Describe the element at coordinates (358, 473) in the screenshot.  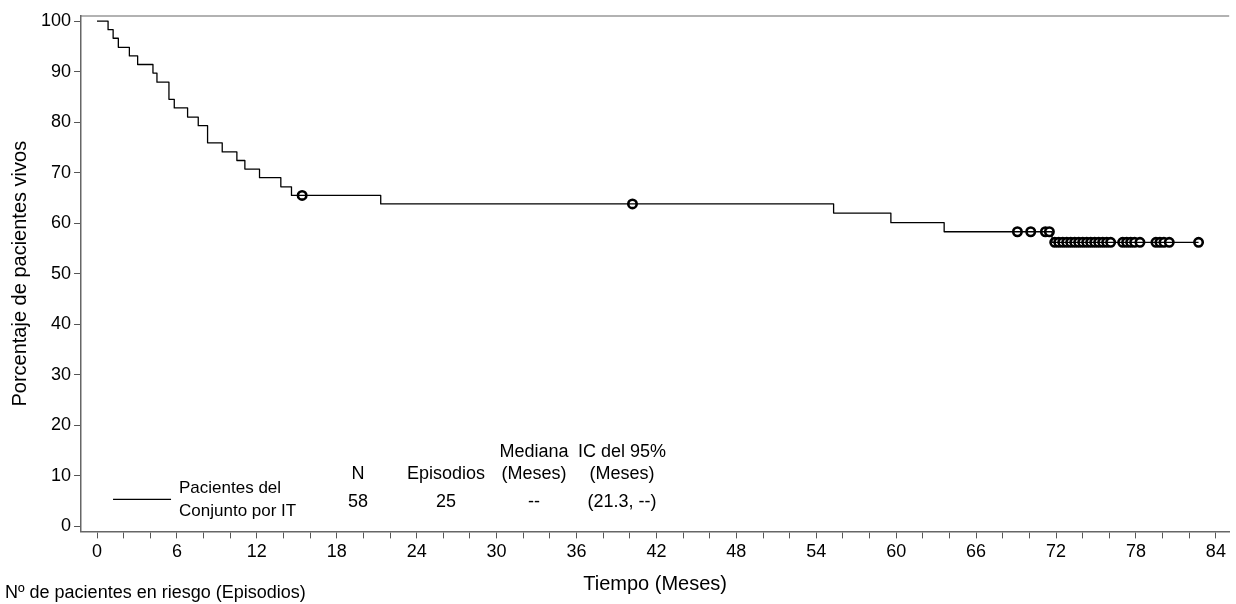
I see `annotation: N` at that location.